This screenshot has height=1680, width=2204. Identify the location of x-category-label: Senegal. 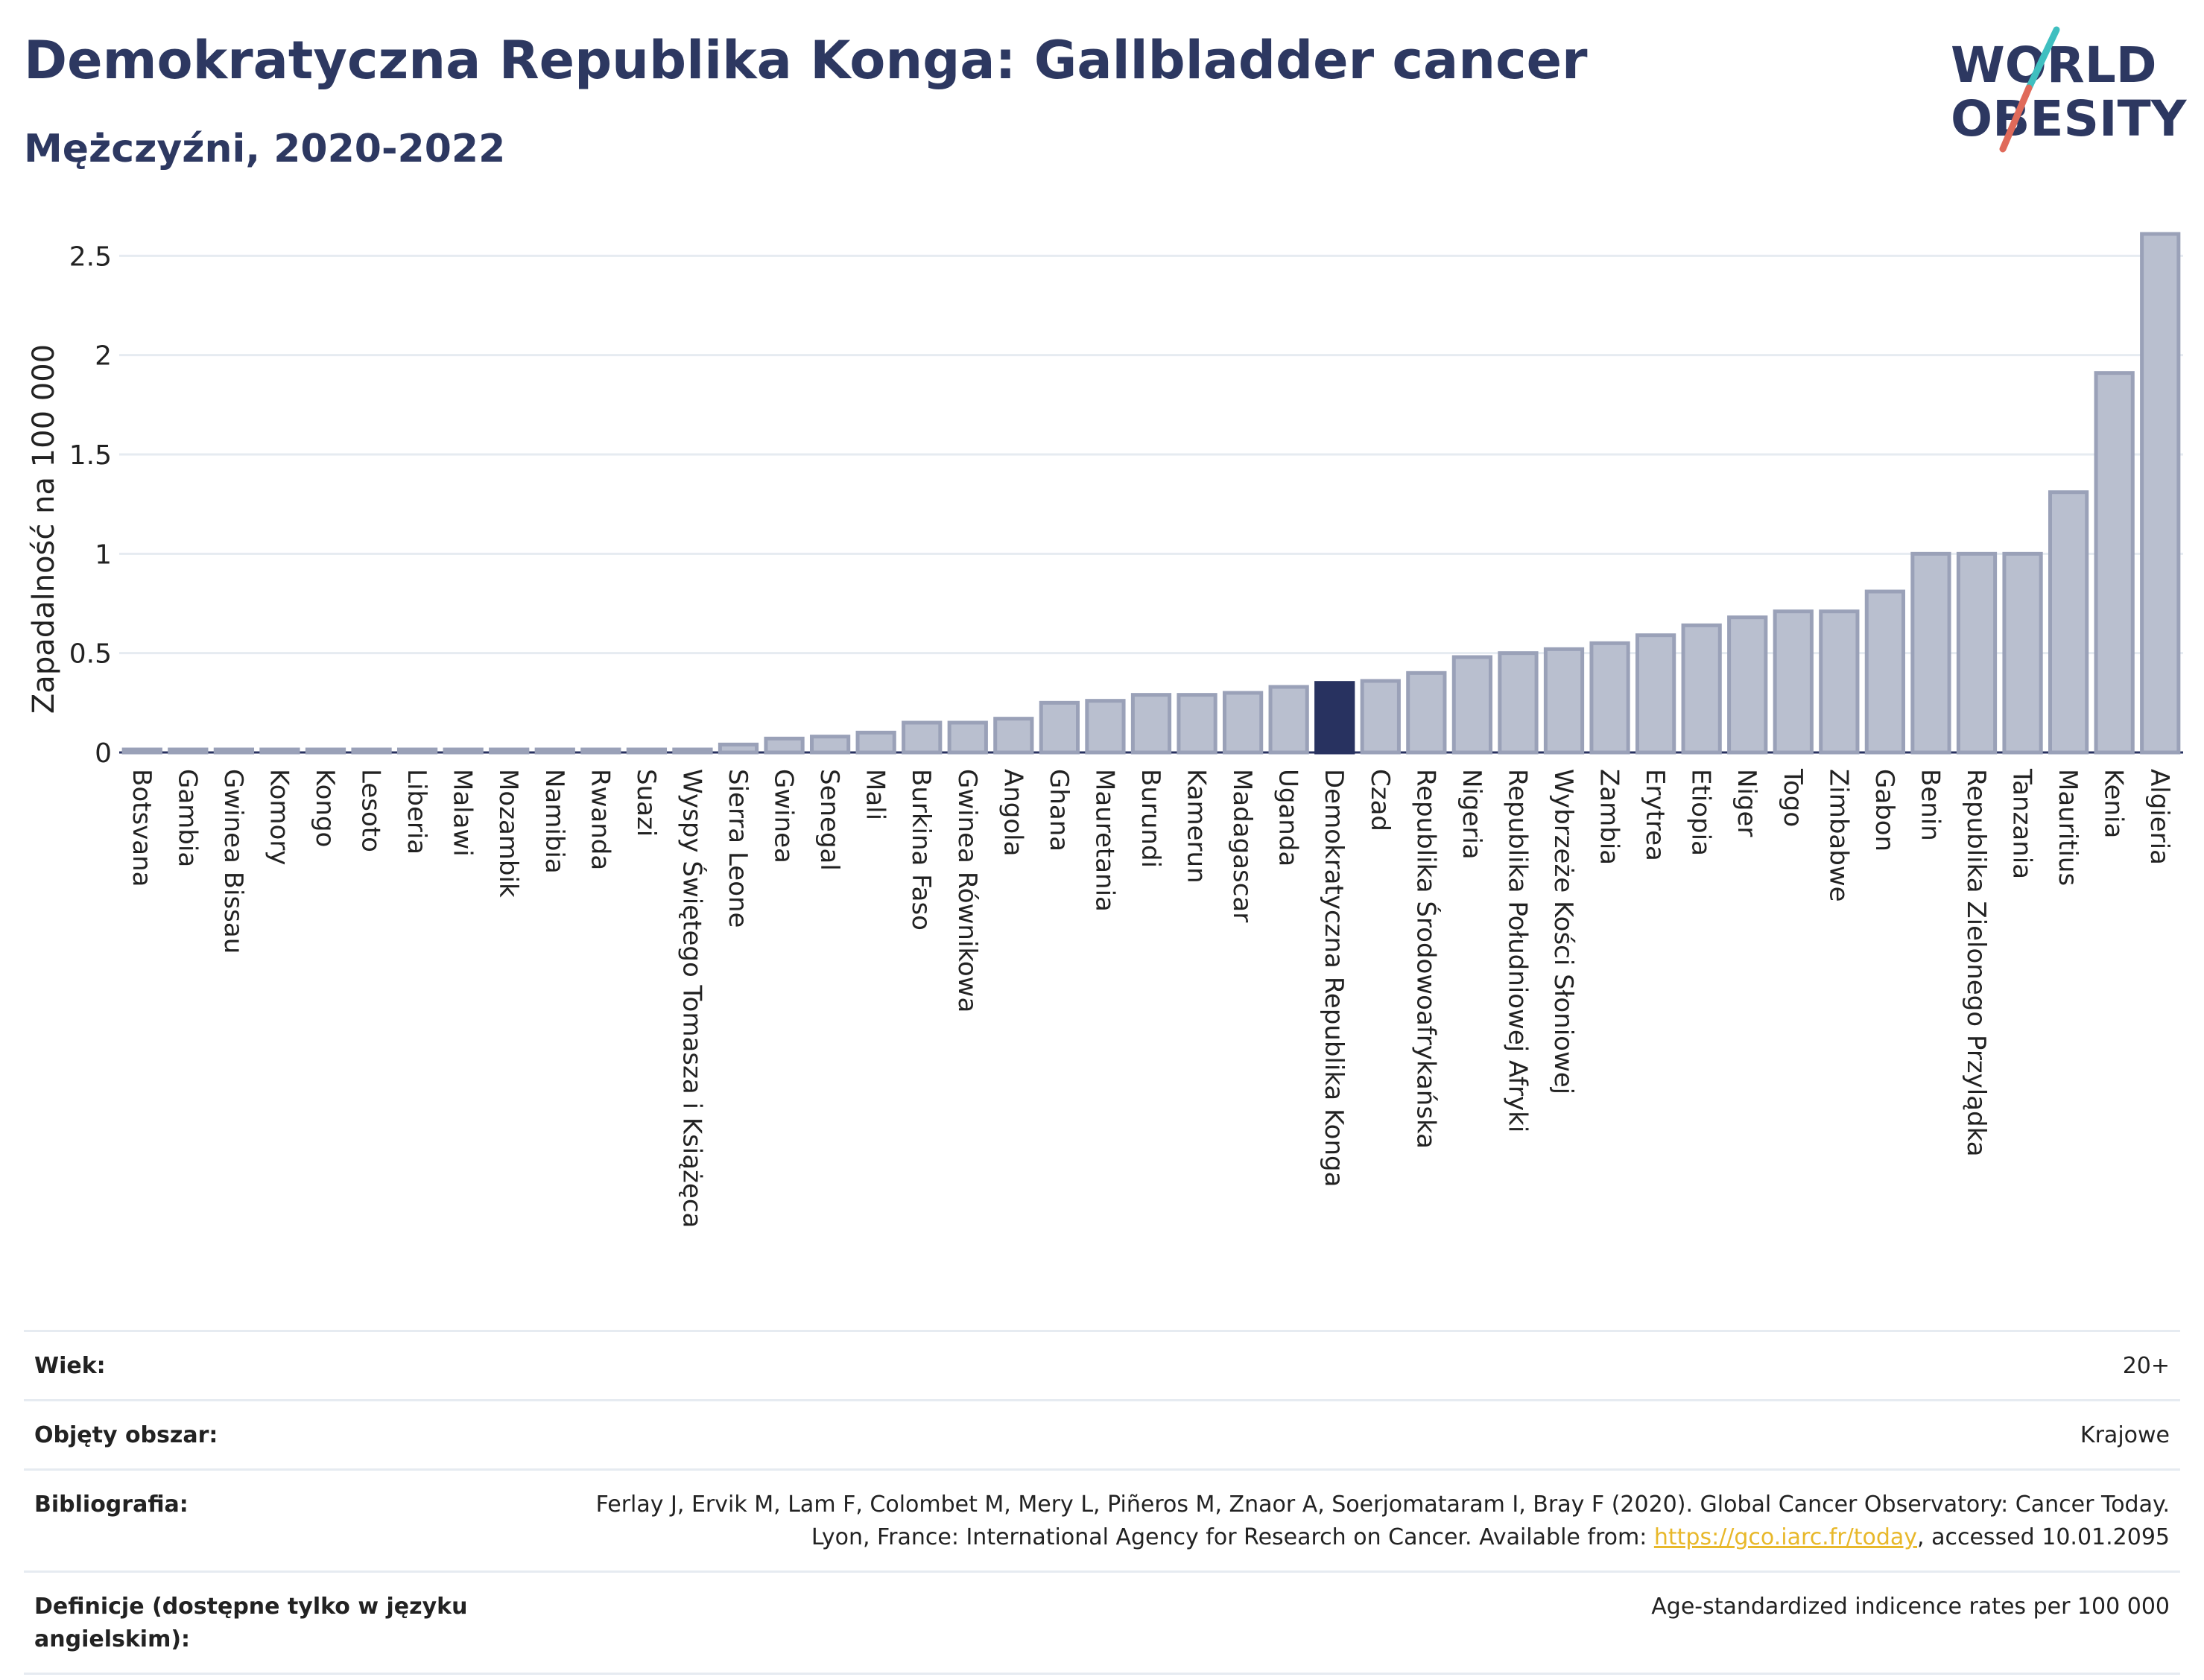
(829, 820).